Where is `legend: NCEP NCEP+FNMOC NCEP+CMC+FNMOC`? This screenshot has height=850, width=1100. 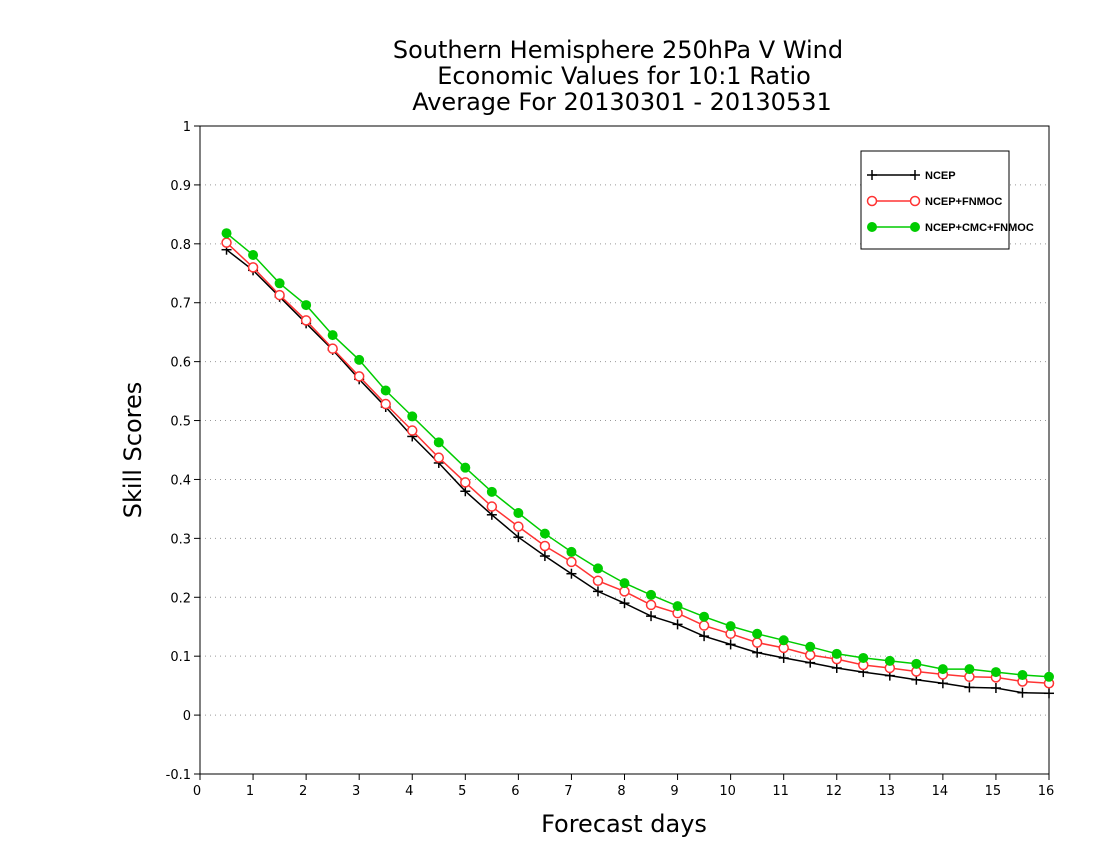
legend: NCEP NCEP+FNMOC NCEP+CMC+FNMOC is located at coordinates (947, 200).